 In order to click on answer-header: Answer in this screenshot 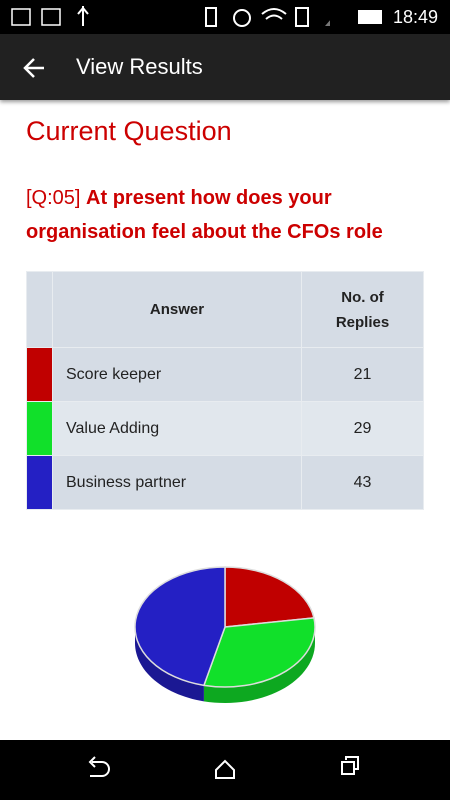, I will do `click(177, 309)`.